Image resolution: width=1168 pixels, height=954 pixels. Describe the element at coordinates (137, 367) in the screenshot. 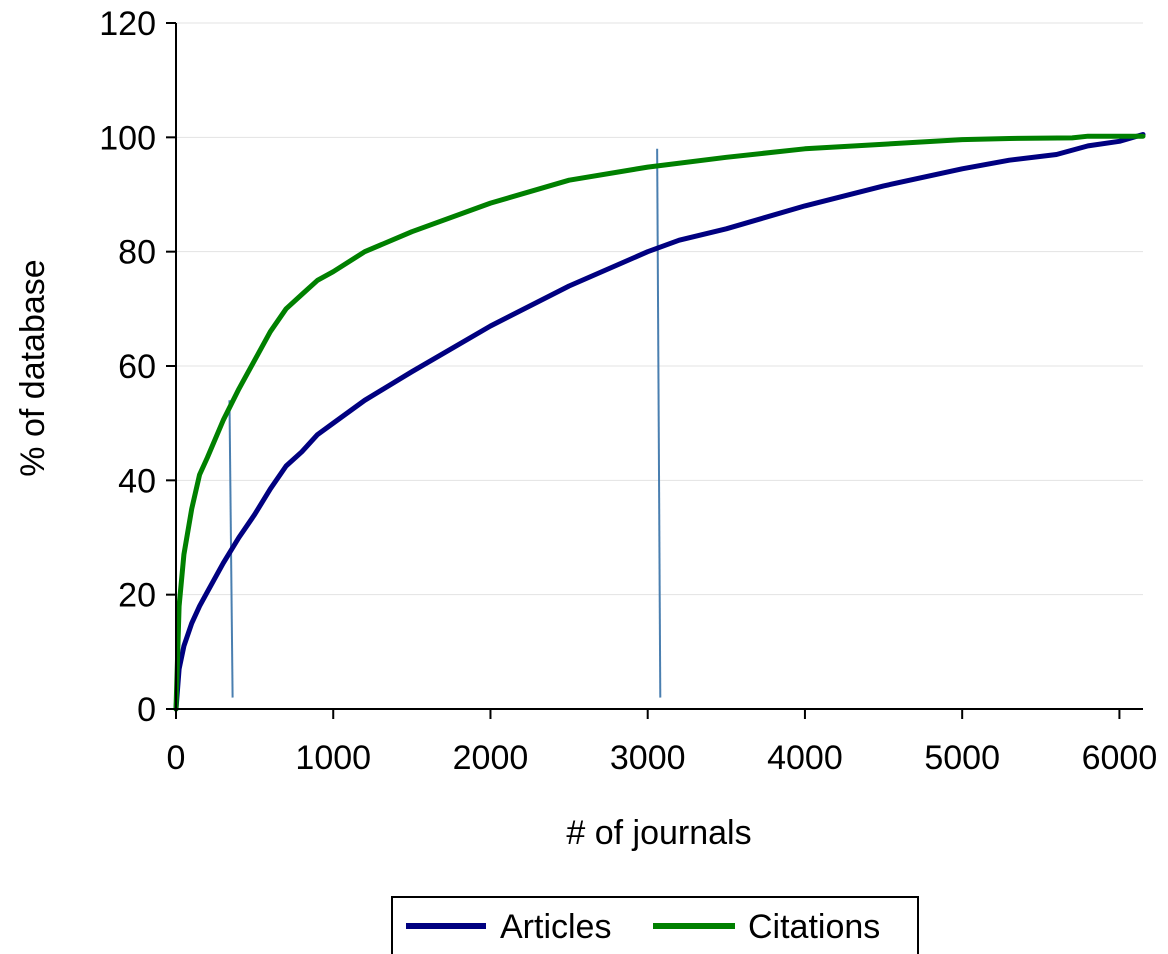

I see `y-tick-label-3: 60` at that location.